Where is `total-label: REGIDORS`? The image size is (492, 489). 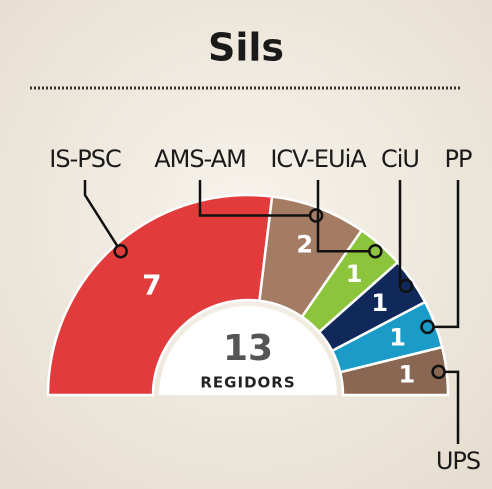
total-label: REGIDORS is located at coordinates (247, 383).